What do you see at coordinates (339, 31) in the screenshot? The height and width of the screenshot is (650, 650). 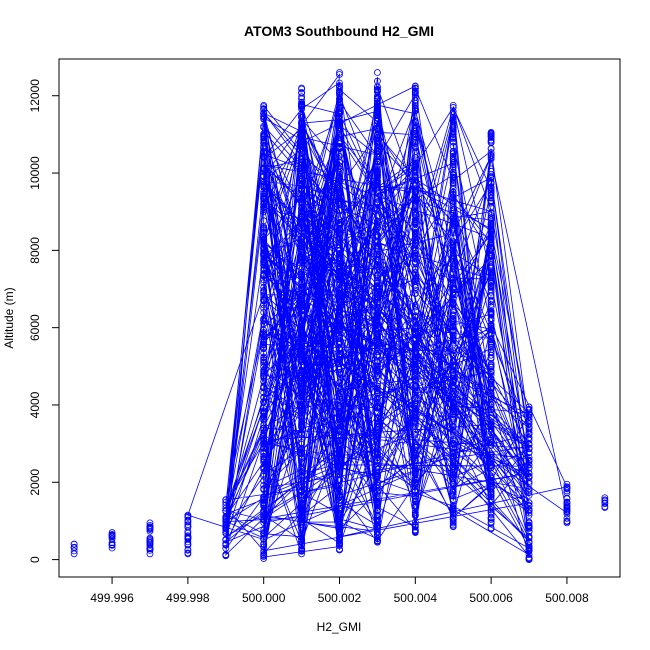 I see `chart-title: ATOM3 Southbound H2_GMI` at bounding box center [339, 31].